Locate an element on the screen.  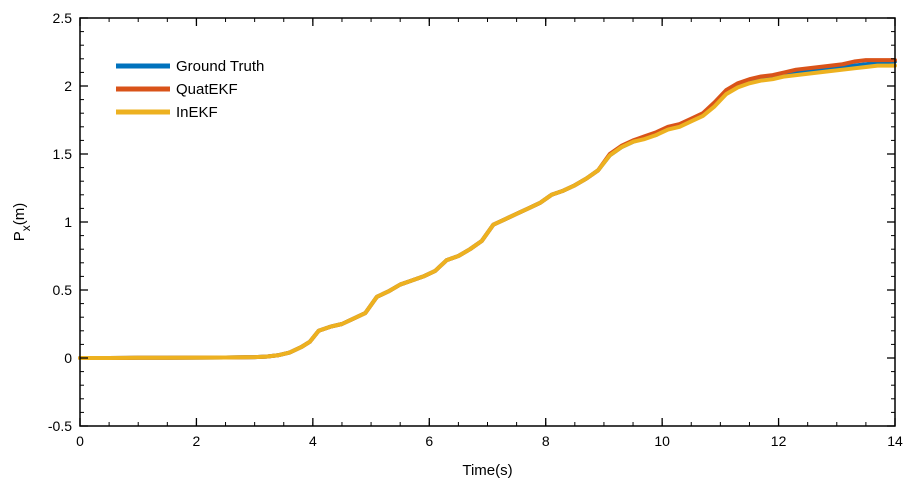
y-tick-label: 2.5 is located at coordinates (63, 18).